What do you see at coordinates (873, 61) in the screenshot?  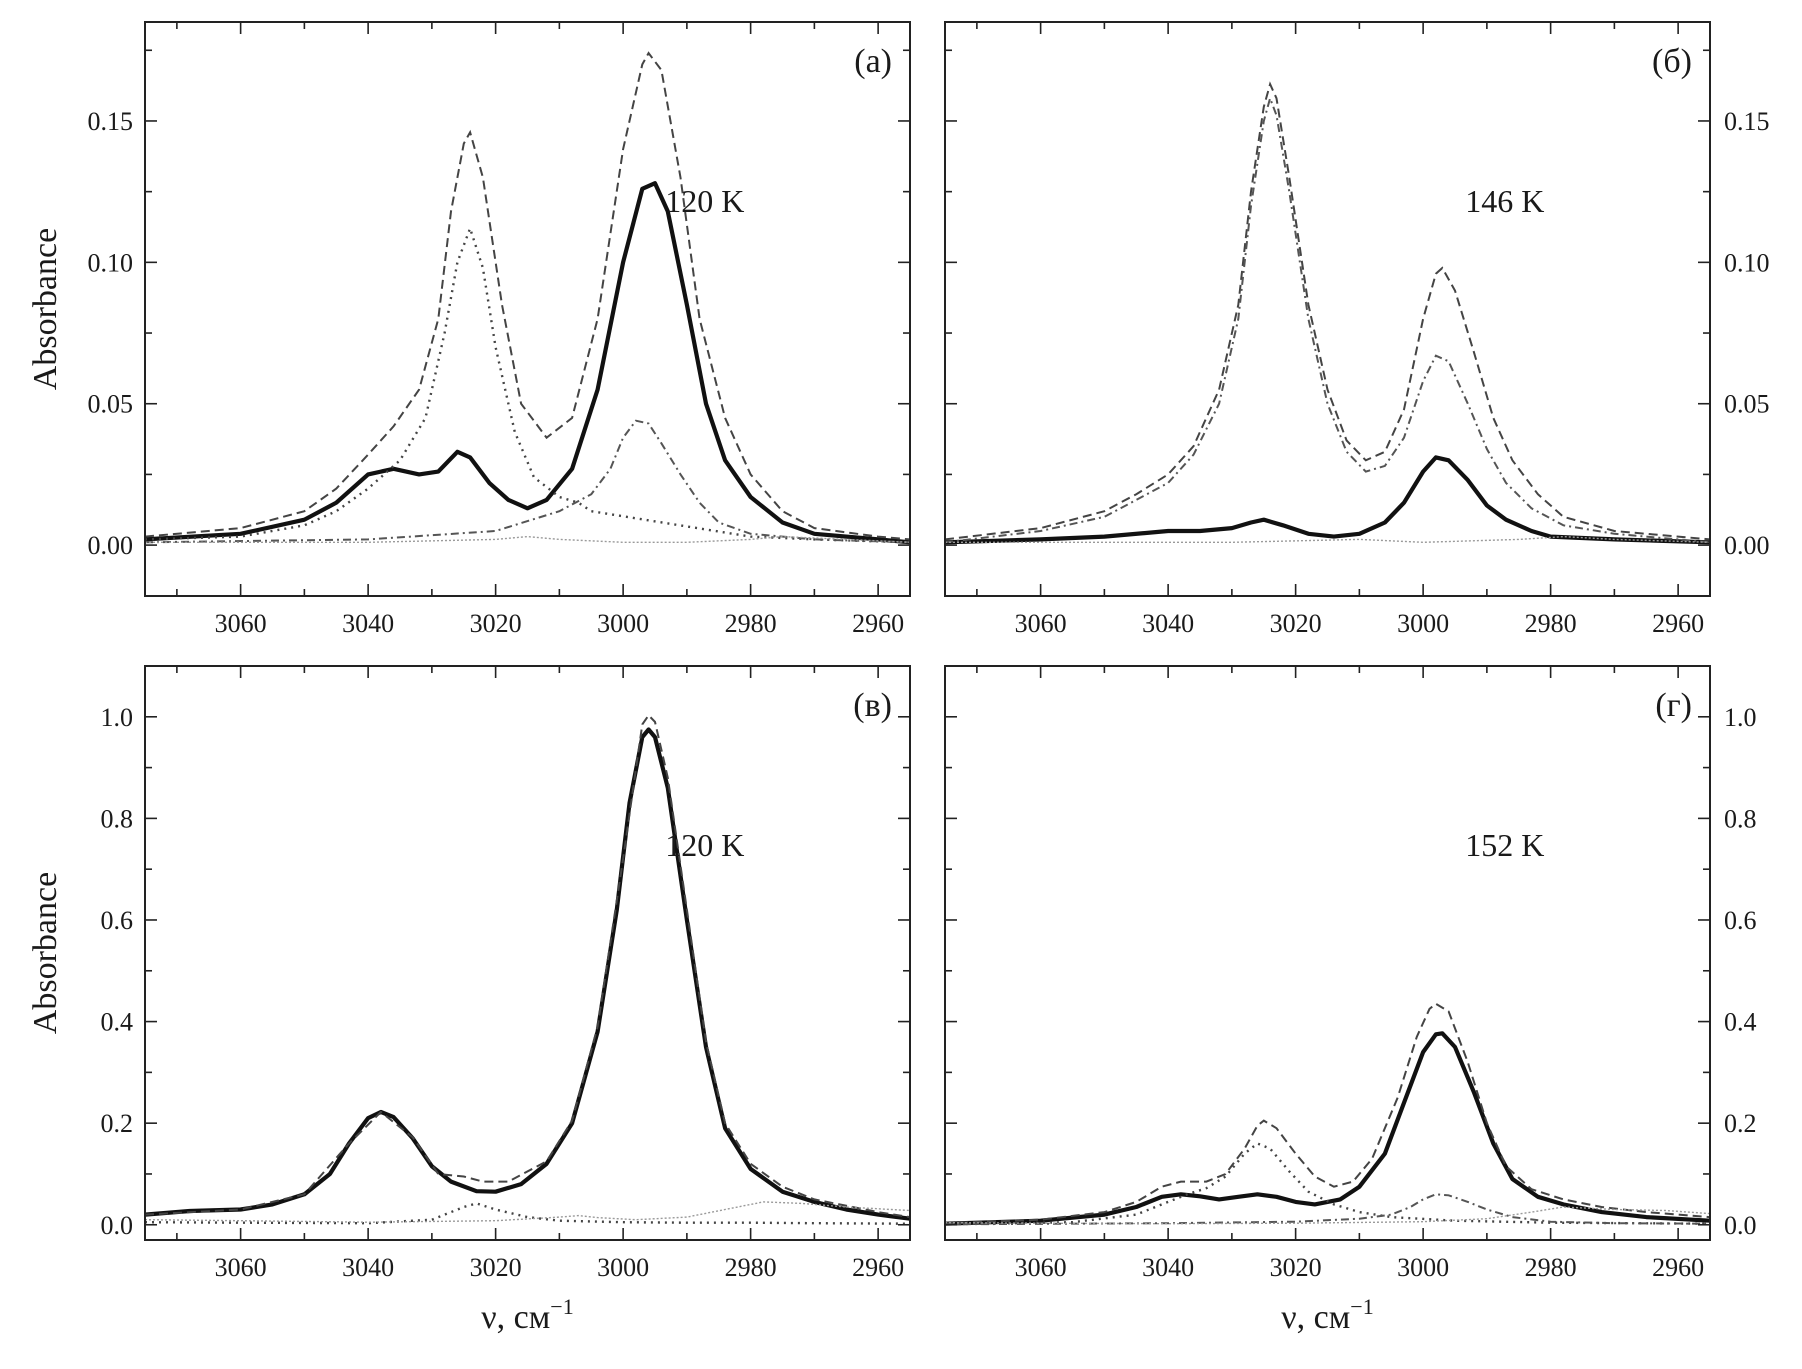 I see `panel-label: (а)` at bounding box center [873, 61].